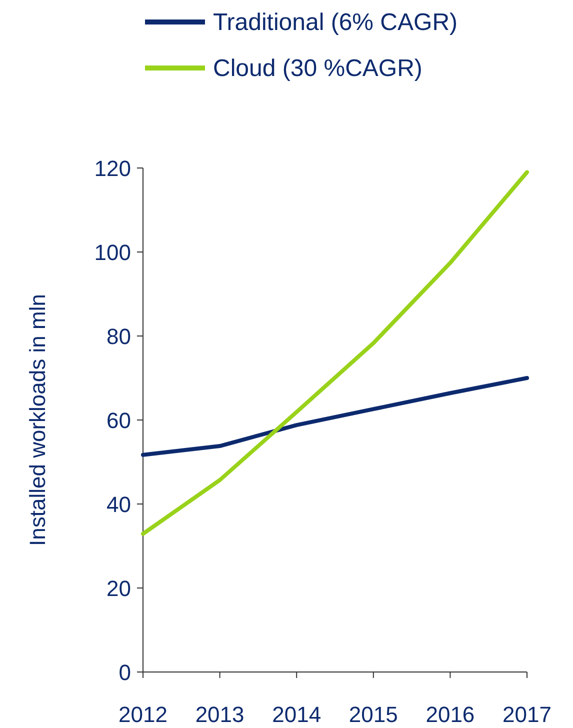 The width and height of the screenshot is (573, 728). I want to click on y-tick-label: 40, so click(118, 504).